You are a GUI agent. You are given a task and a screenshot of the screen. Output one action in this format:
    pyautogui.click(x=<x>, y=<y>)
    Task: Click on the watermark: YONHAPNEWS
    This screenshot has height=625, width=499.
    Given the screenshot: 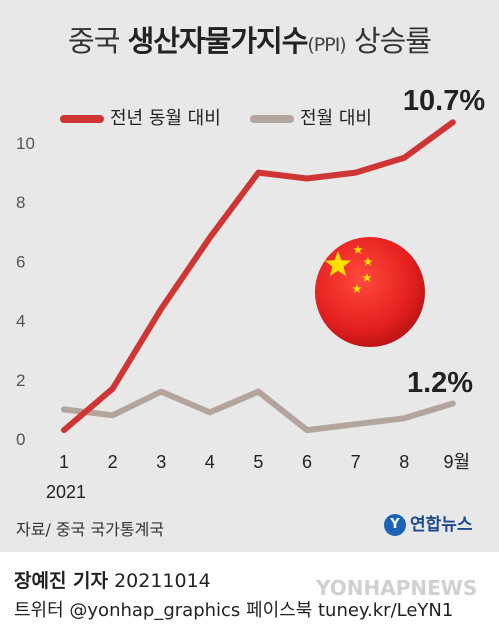 What is the action you would take?
    pyautogui.click(x=397, y=588)
    